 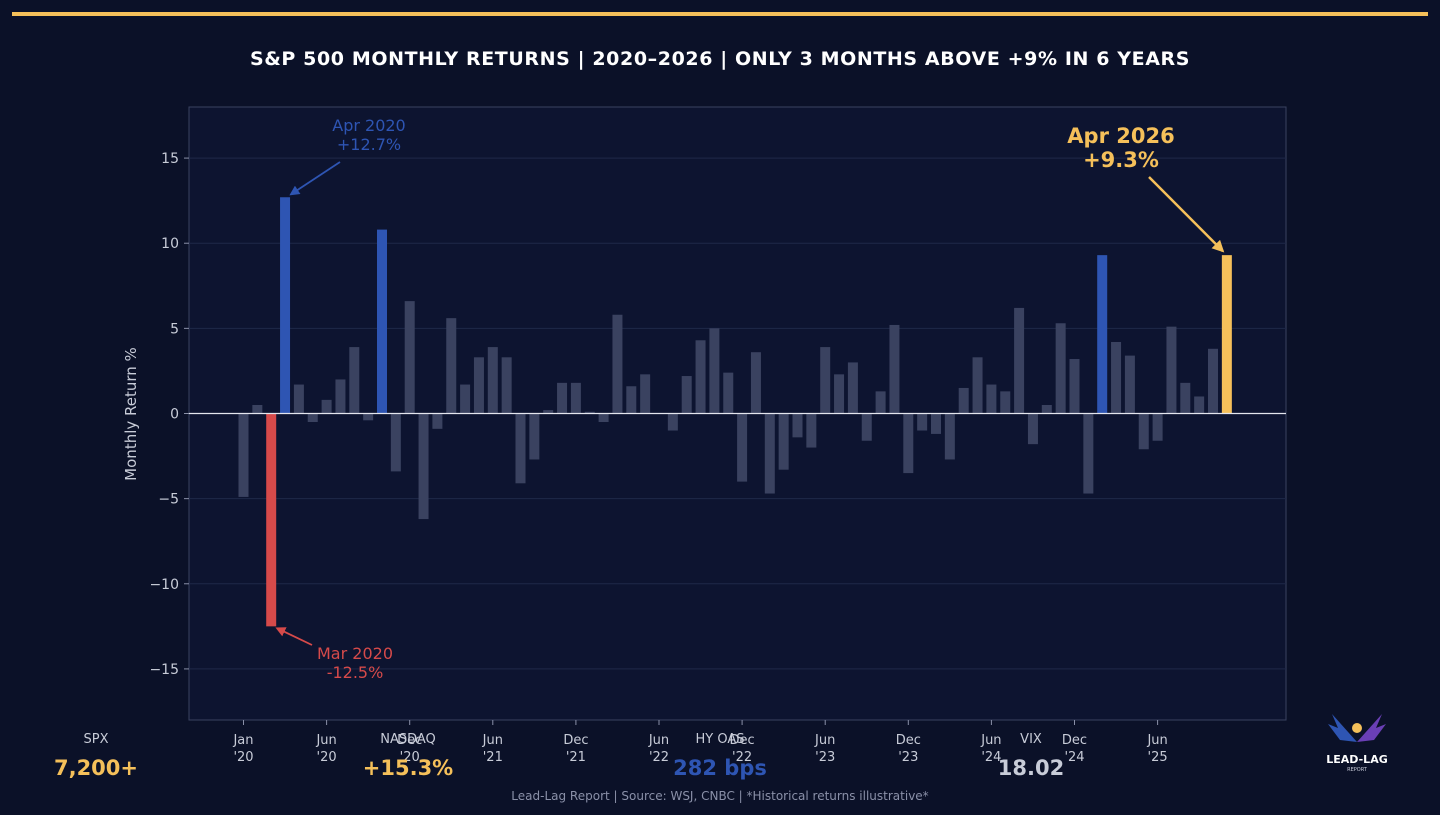 I want to click on y-tick-label: 10, so click(x=170, y=244).